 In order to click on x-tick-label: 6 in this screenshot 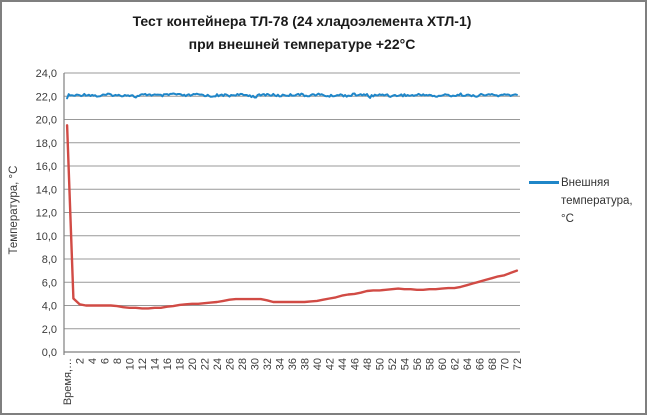, I will do `click(106, 361)`.